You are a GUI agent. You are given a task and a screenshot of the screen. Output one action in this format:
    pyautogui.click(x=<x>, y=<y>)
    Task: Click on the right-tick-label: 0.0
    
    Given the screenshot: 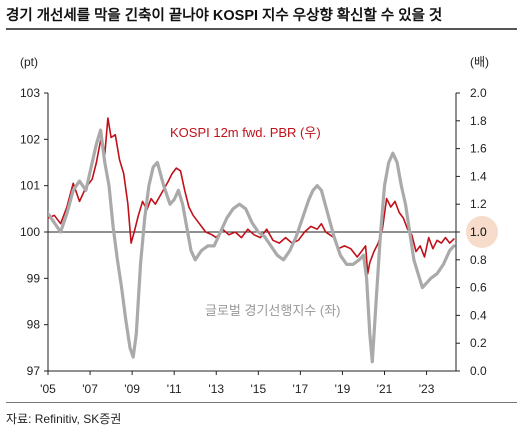 What is the action you would take?
    pyautogui.click(x=478, y=371)
    